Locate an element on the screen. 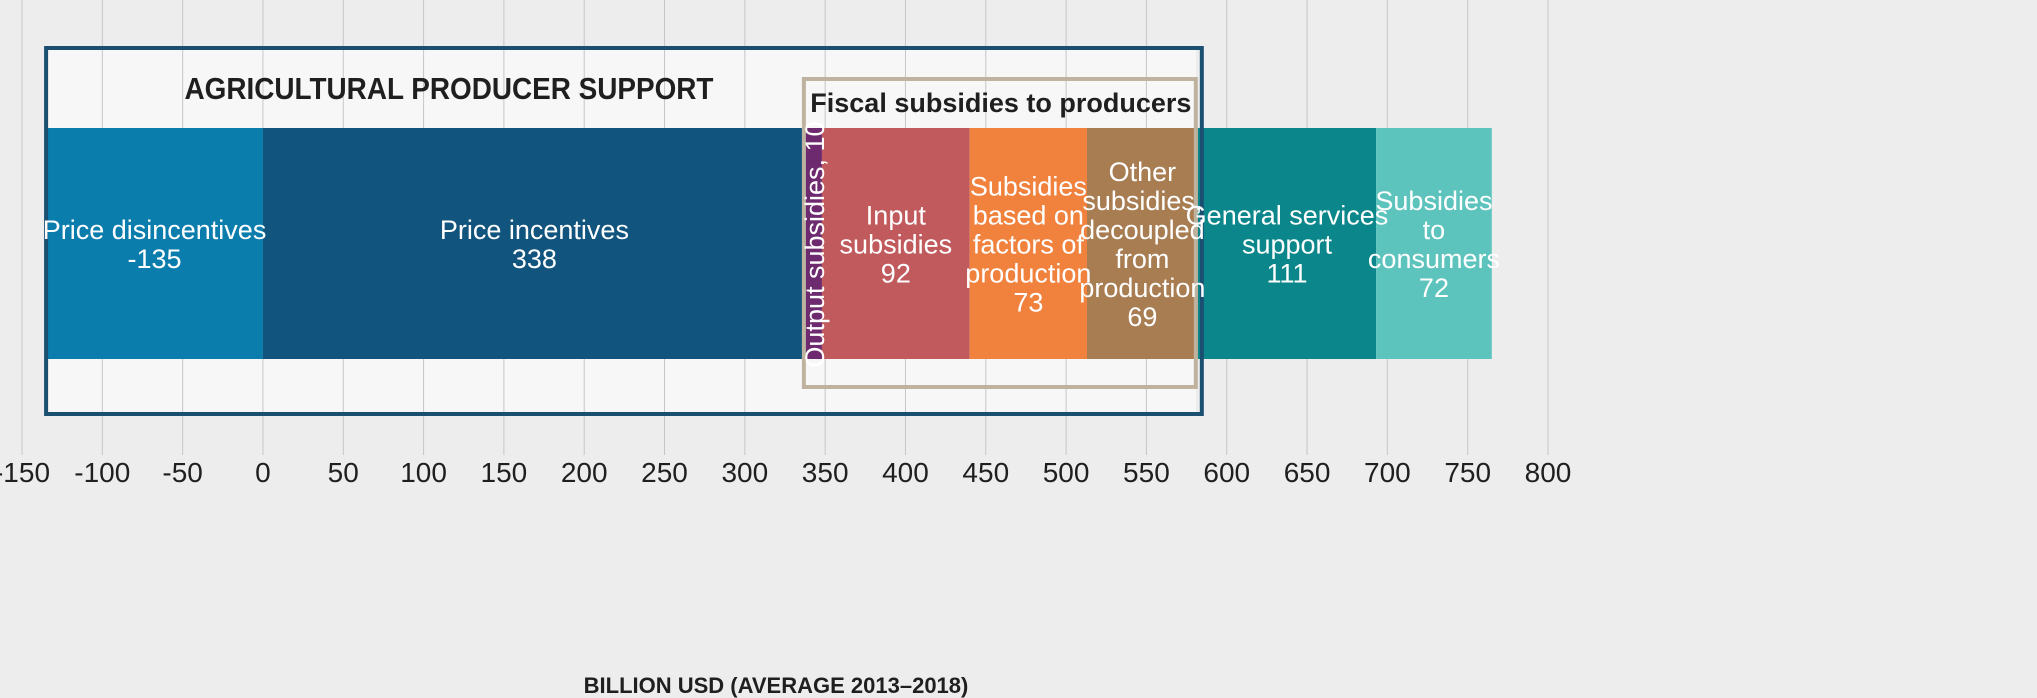 The width and height of the screenshot is (2037, 698). segment-label-input-subsidies-line: subsidies is located at coordinates (896, 245).